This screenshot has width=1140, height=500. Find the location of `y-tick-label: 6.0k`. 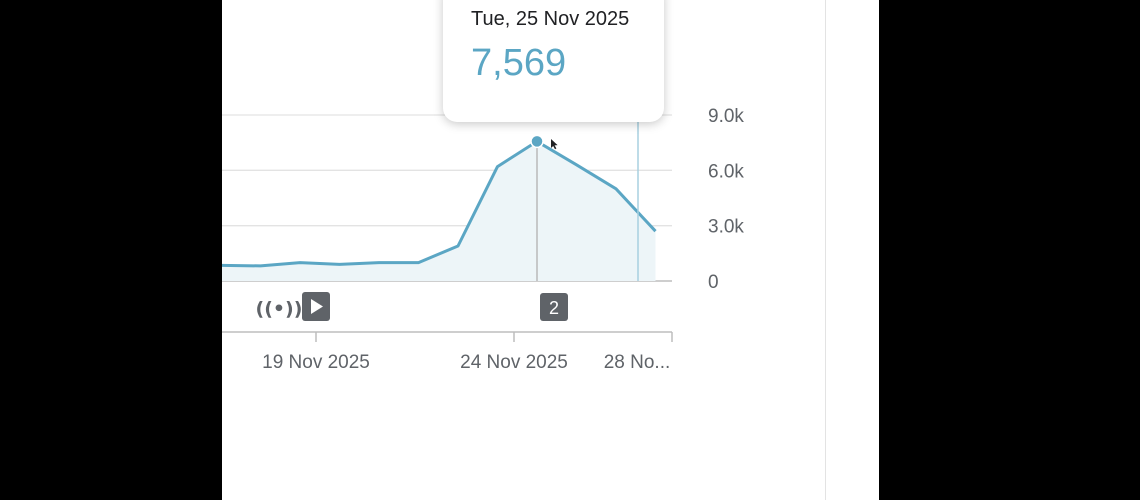

y-tick-label: 6.0k is located at coordinates (726, 171).